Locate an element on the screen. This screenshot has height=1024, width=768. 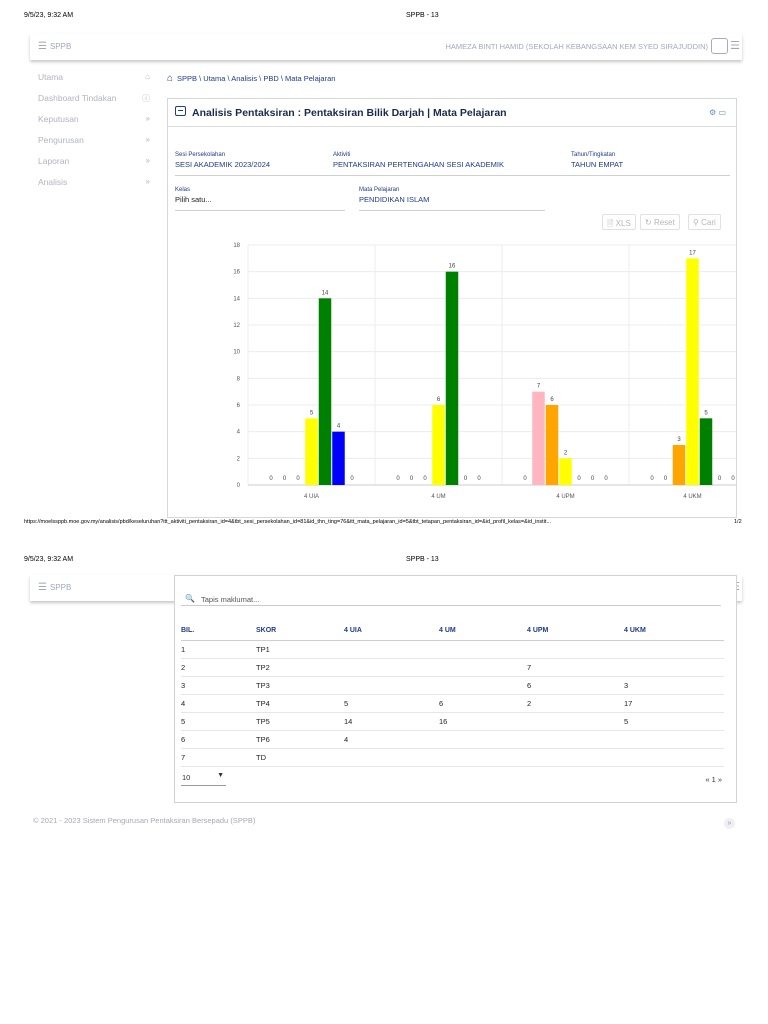
sidebar-item-utama: Utama ⌂ is located at coordinates (94, 77).